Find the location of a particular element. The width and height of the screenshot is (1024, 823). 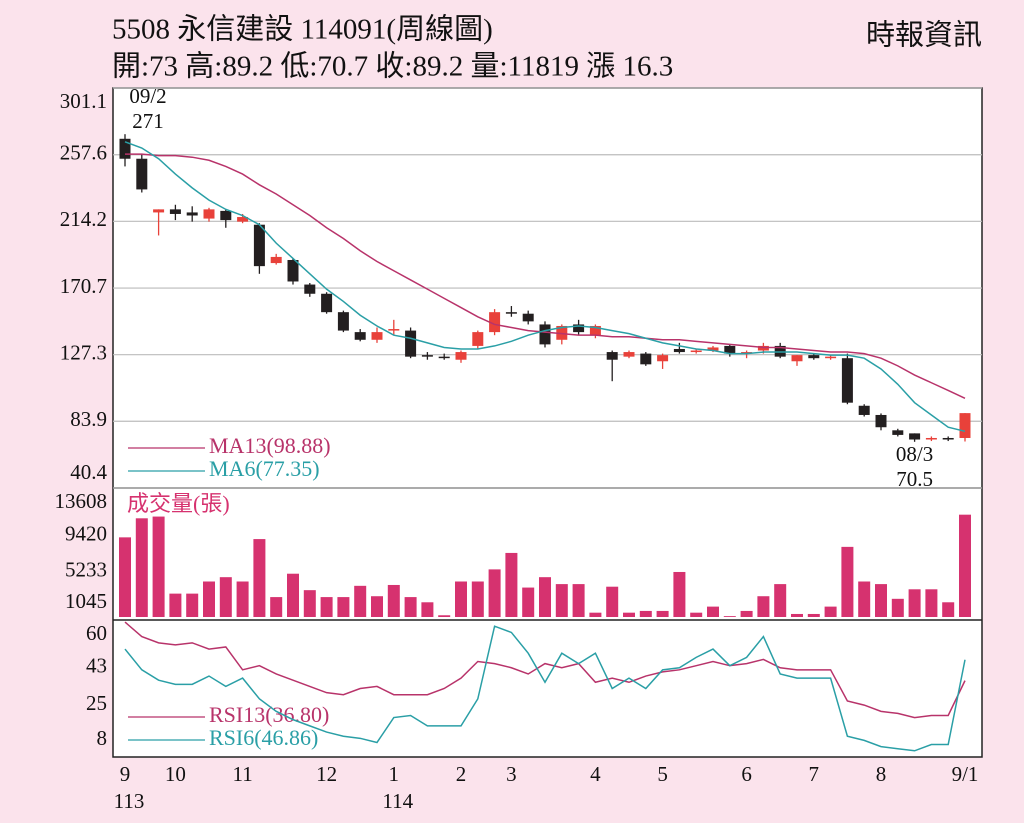

axis-label: 成交量(張) is located at coordinates (178, 503).